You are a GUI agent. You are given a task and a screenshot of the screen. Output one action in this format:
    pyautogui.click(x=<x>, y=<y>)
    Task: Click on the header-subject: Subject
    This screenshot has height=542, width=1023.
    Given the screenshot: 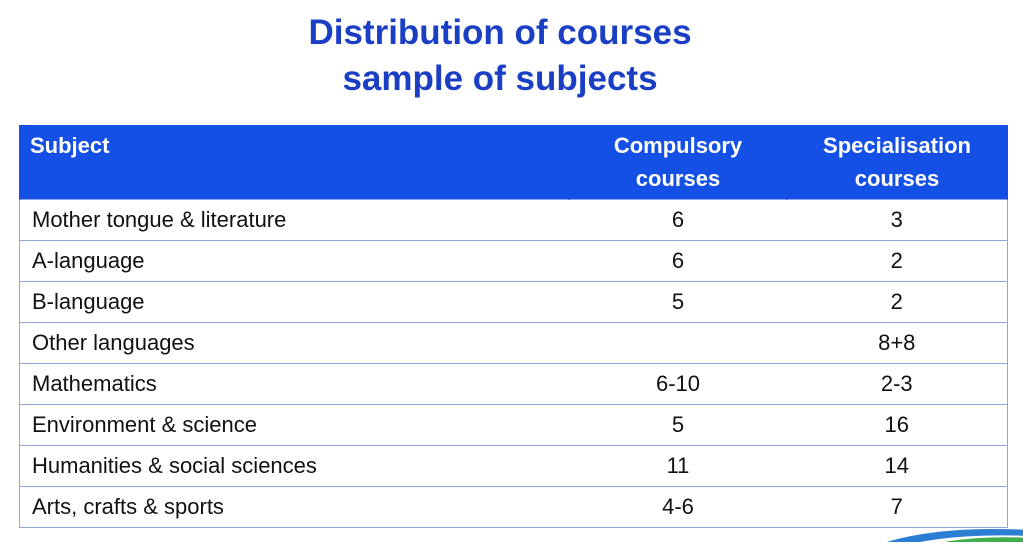 What is the action you would take?
    pyautogui.click(x=294, y=162)
    